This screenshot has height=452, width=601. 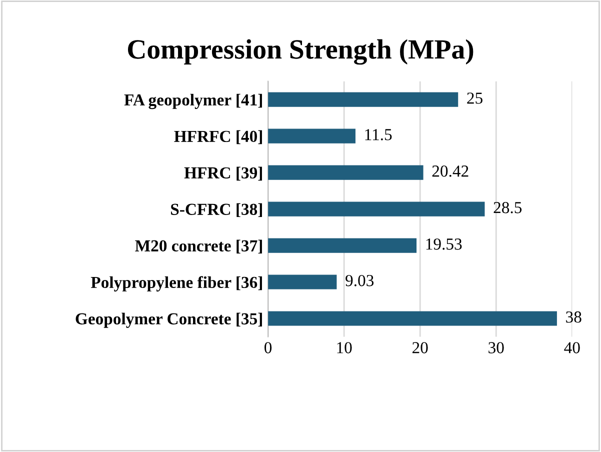 What do you see at coordinates (223, 173) in the screenshot?
I see `y-tick-label: HFRC [39]` at bounding box center [223, 173].